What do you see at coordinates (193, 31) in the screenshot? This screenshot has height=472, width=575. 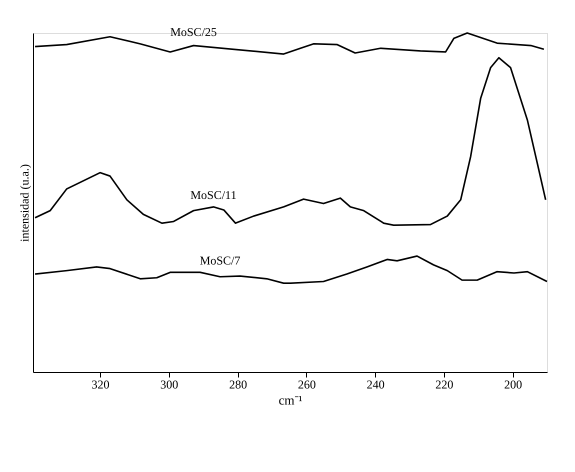 I see `series-label: MoSC/25` at bounding box center [193, 31].